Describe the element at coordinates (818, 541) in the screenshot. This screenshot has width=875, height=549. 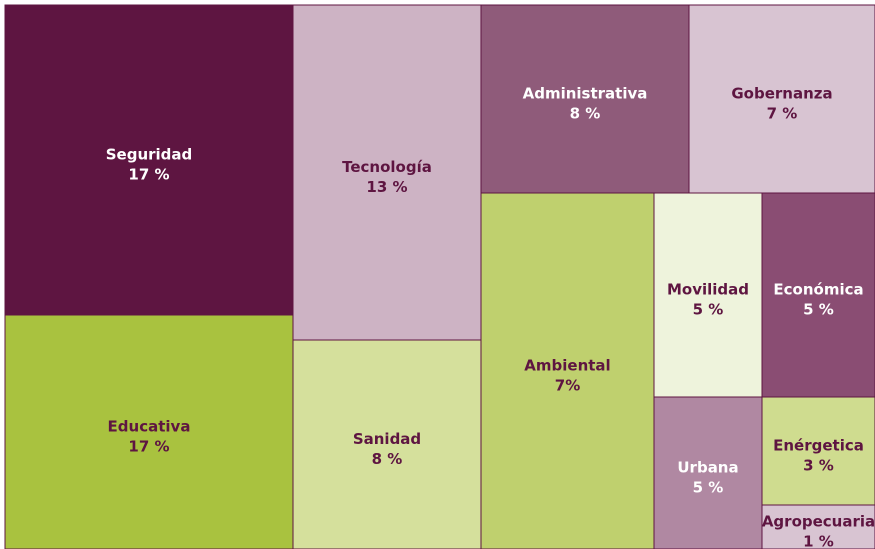
I see `cell-value-label: 1 %` at that location.